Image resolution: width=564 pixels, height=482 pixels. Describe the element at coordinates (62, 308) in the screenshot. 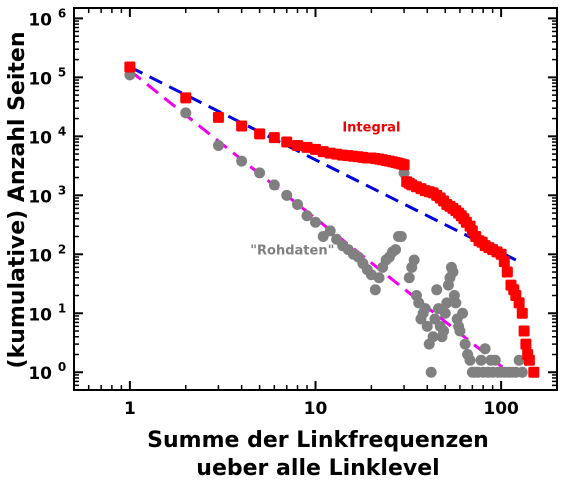

I see `y-tick-exponent: 1` at that location.